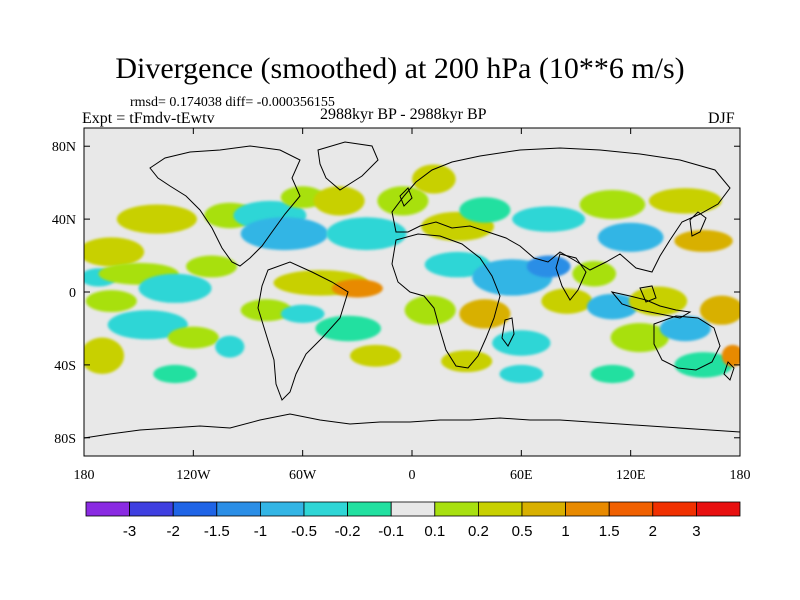 This screenshot has width=800, height=600. Describe the element at coordinates (84, 475) in the screenshot. I see `x-tick-label-0: 180` at that location.